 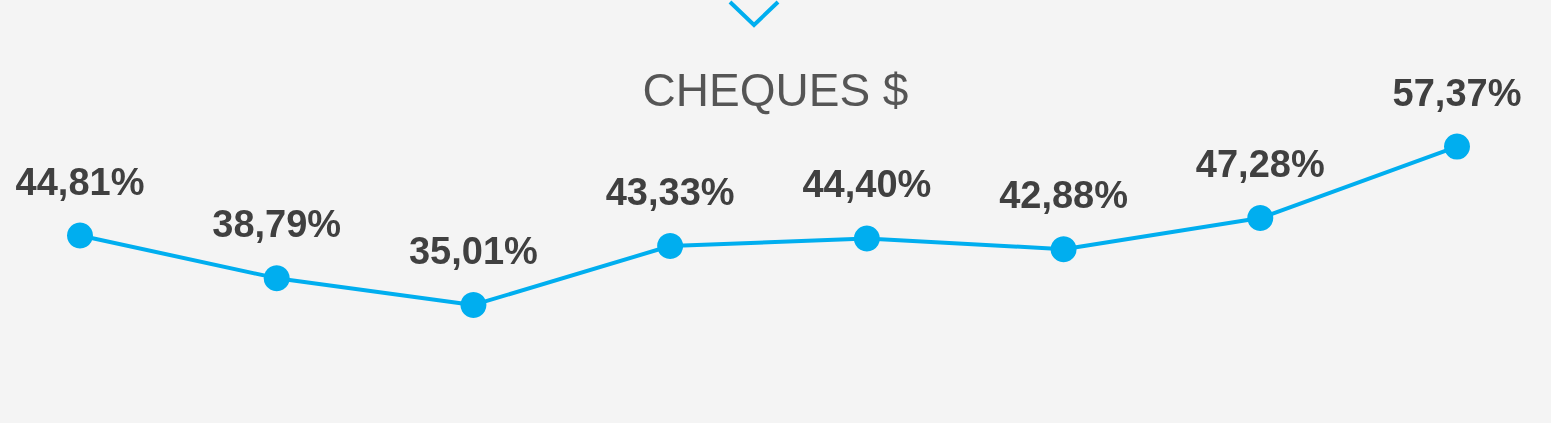 What do you see at coordinates (867, 184) in the screenshot?
I see `data-label: 44,40%` at bounding box center [867, 184].